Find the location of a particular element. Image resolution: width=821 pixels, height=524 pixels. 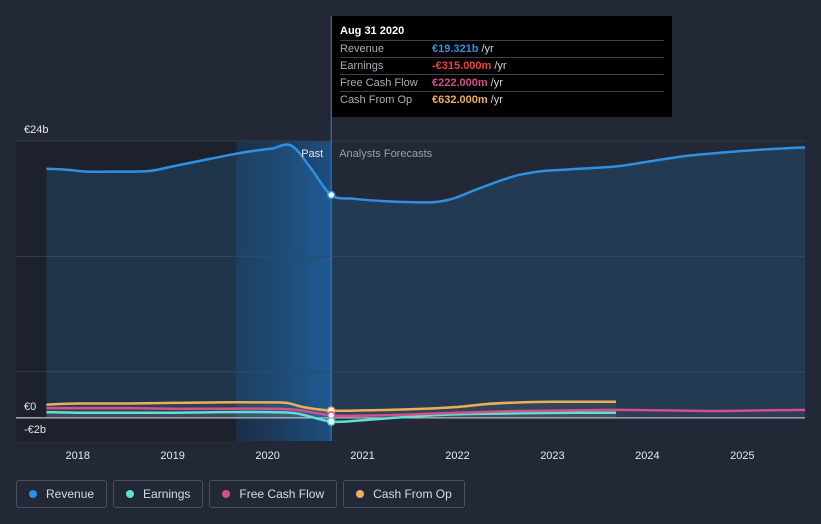

cash-from-op-line is located at coordinates (331, 406).